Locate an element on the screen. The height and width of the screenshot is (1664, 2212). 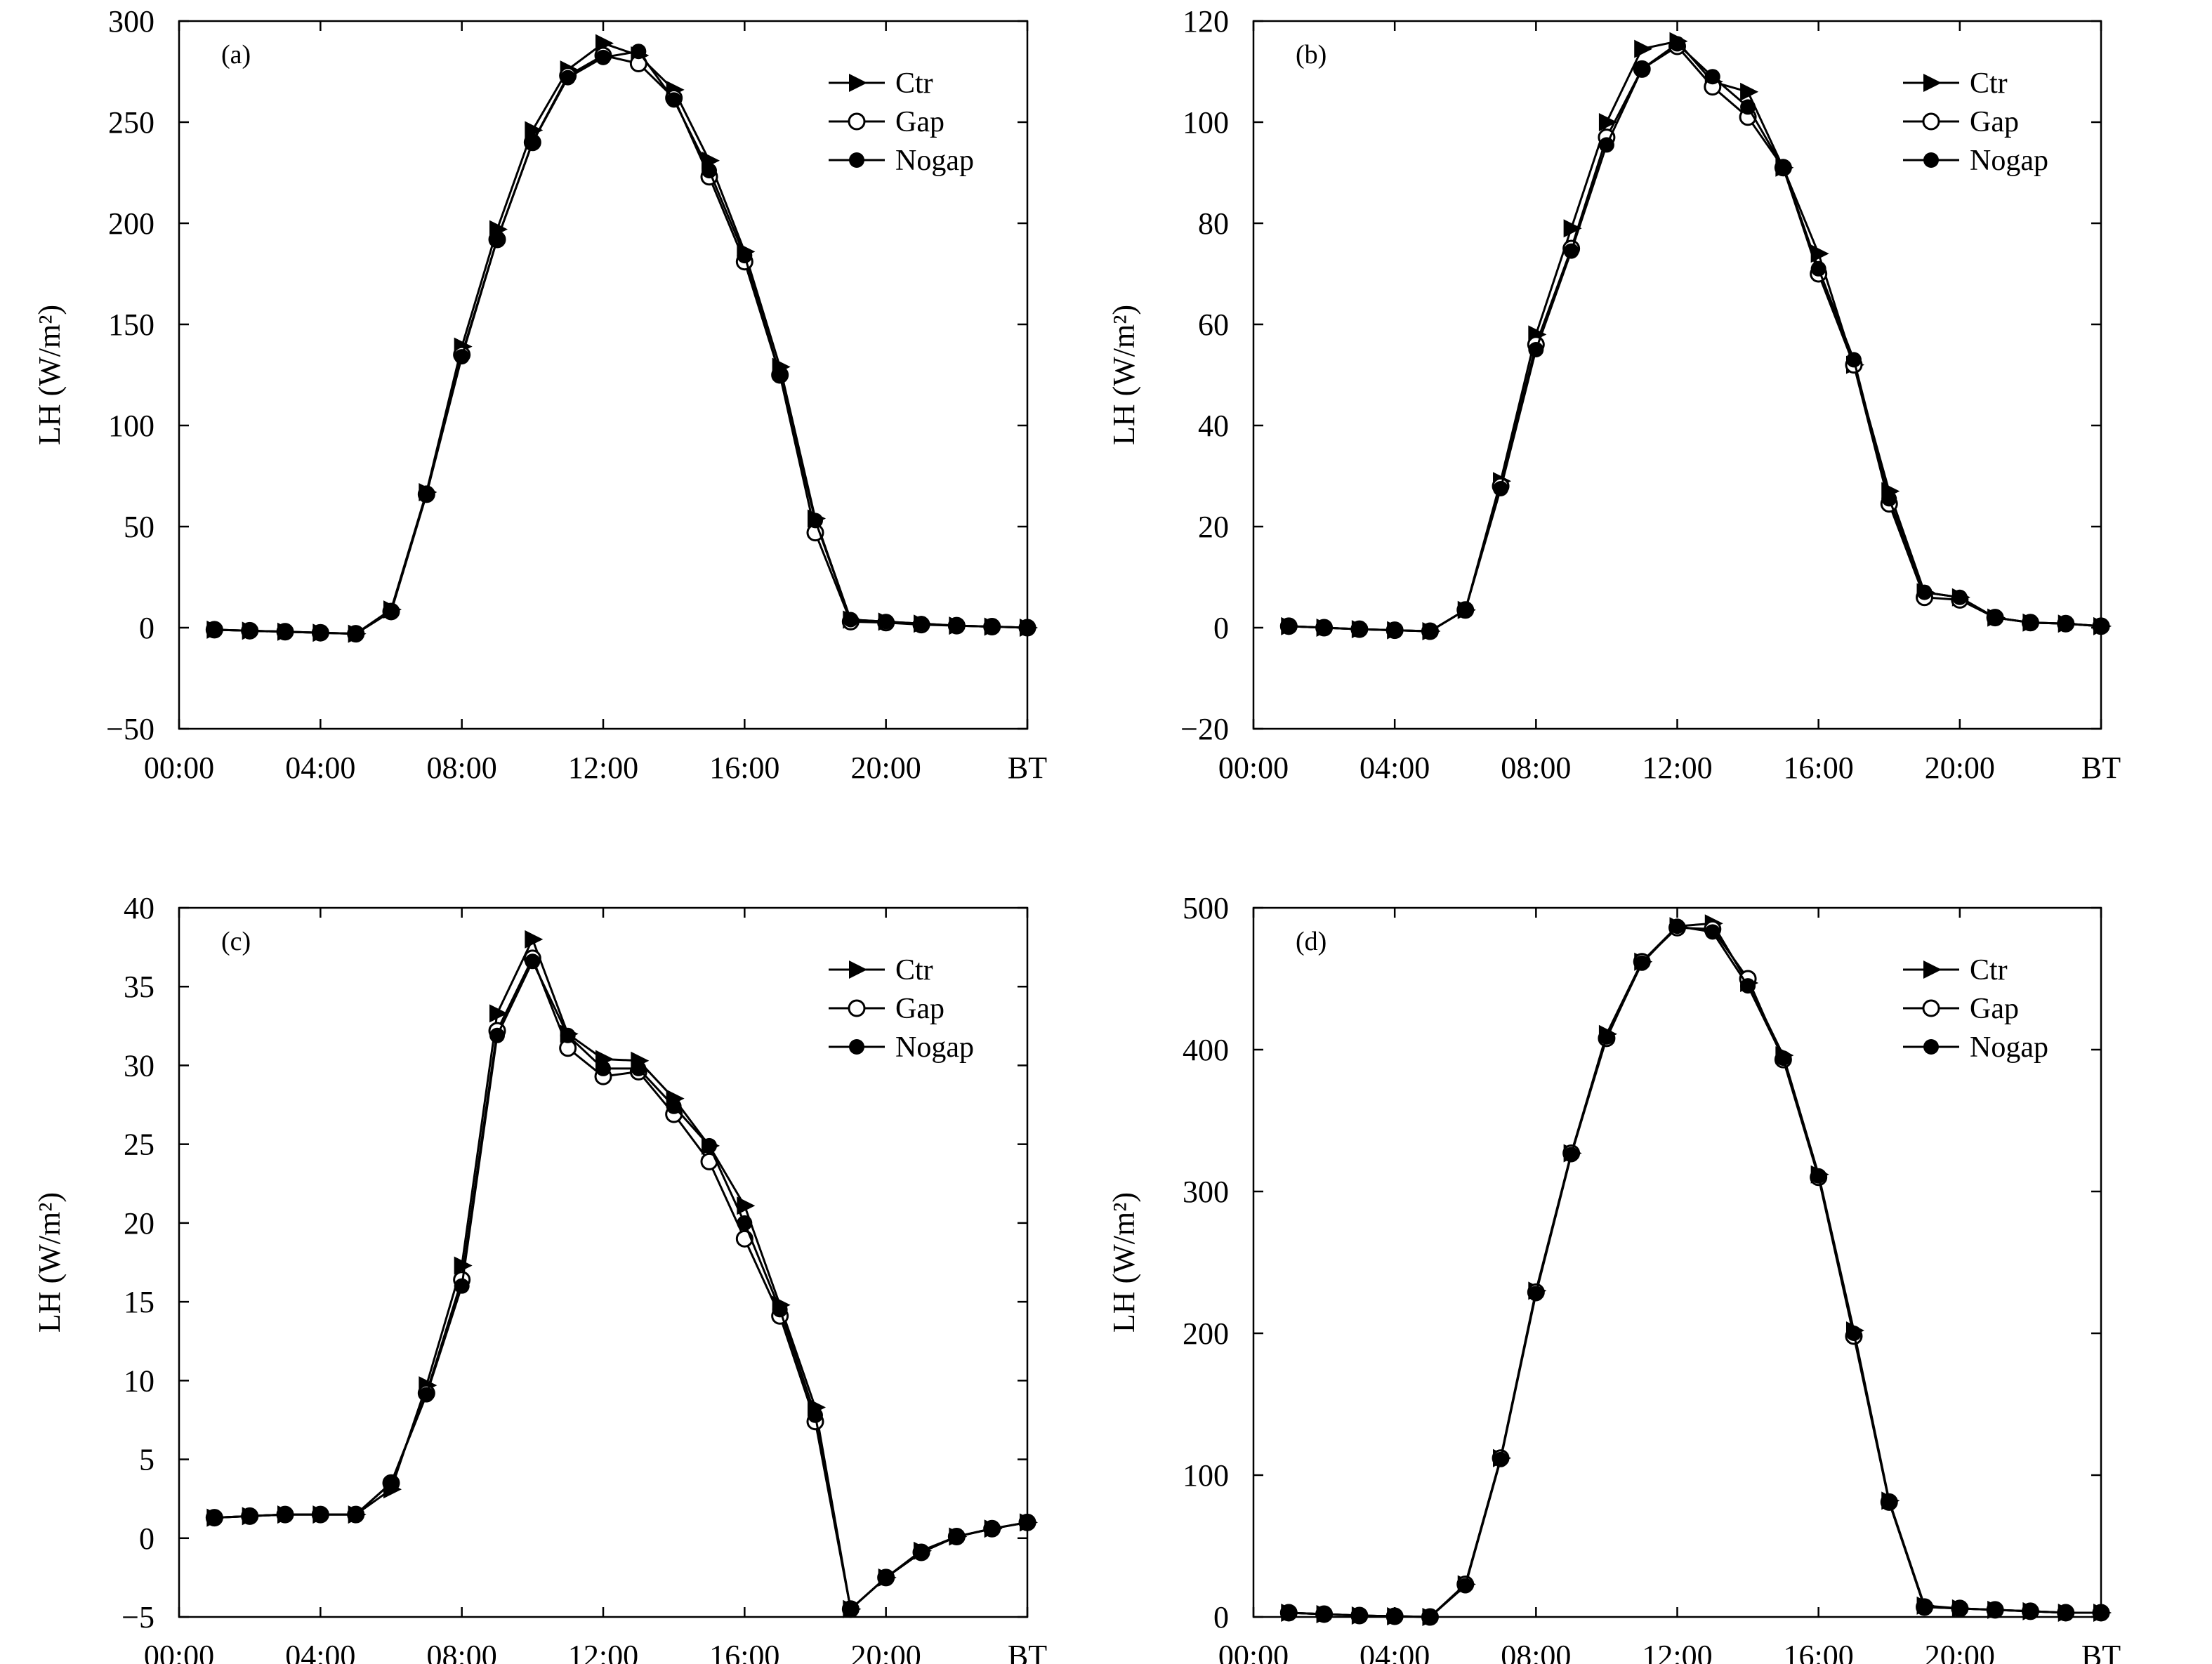
y-tick-label: 35 is located at coordinates (139, 987).